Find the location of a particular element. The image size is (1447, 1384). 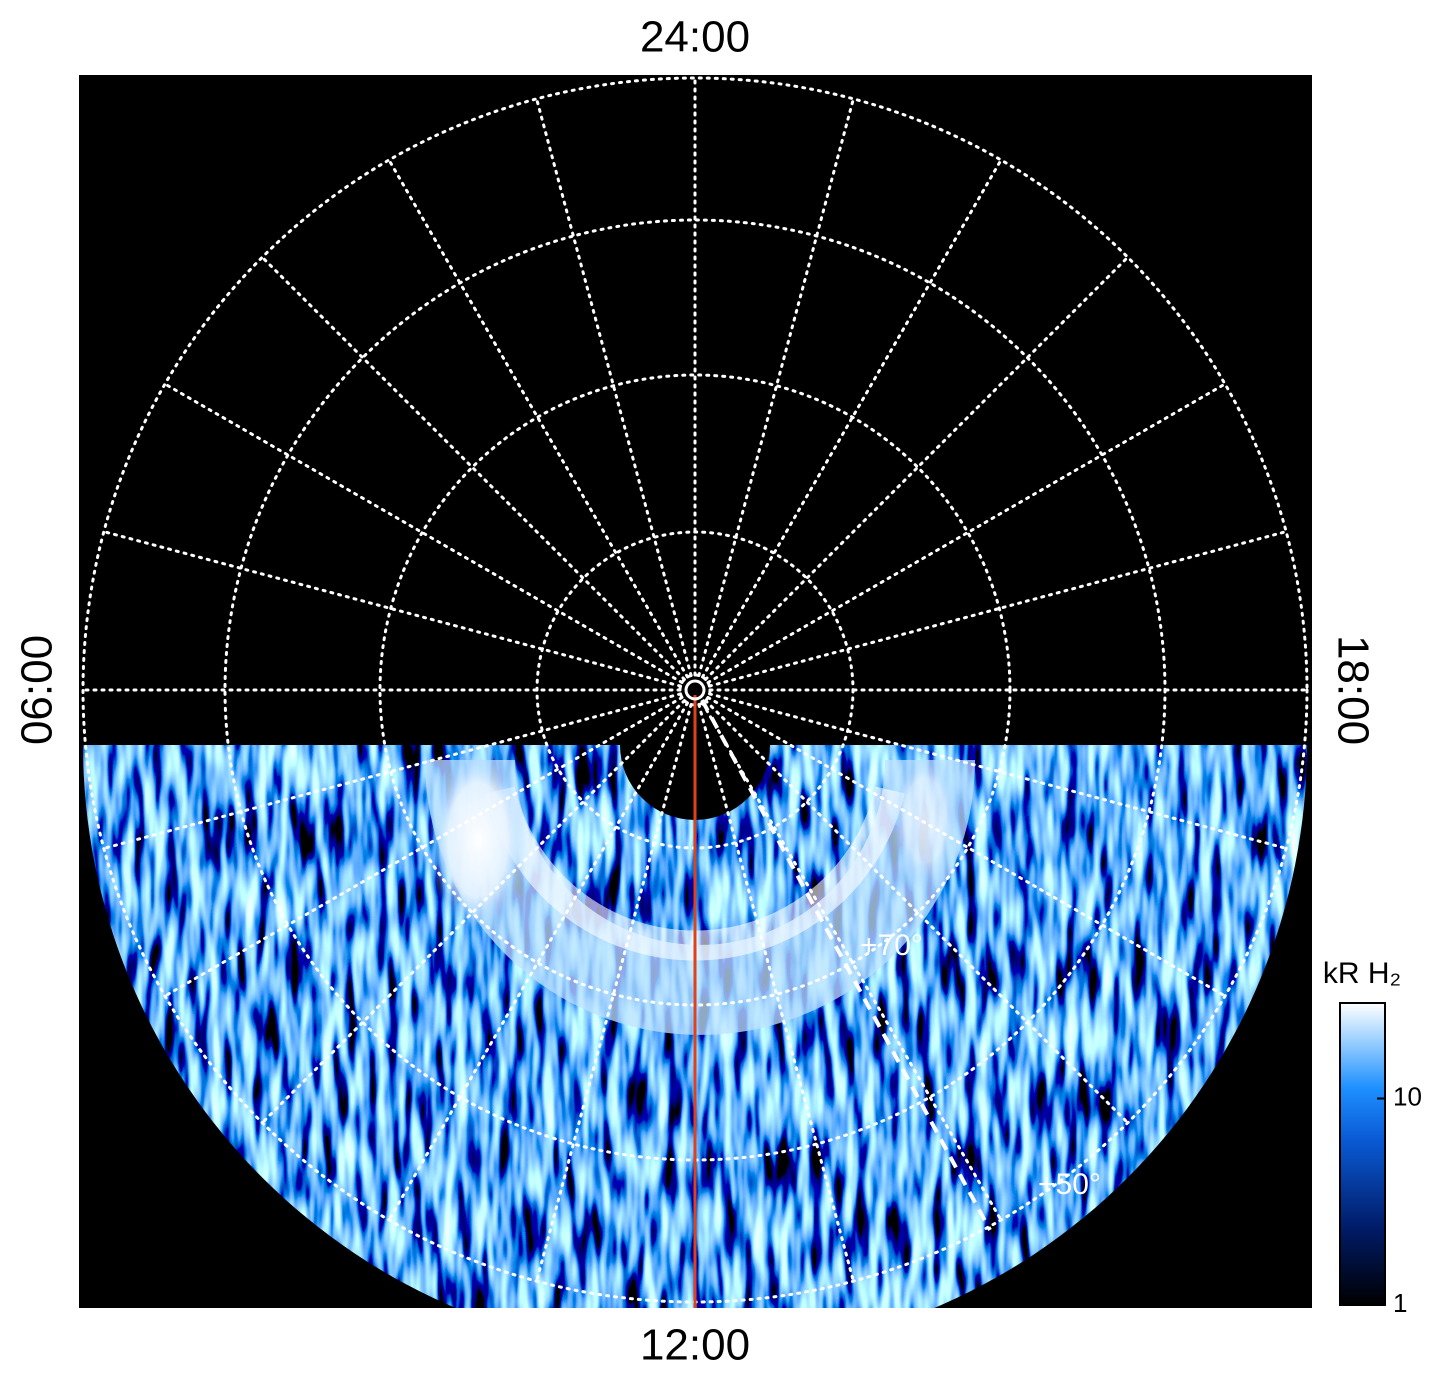

track-line is located at coordinates (846, 965).